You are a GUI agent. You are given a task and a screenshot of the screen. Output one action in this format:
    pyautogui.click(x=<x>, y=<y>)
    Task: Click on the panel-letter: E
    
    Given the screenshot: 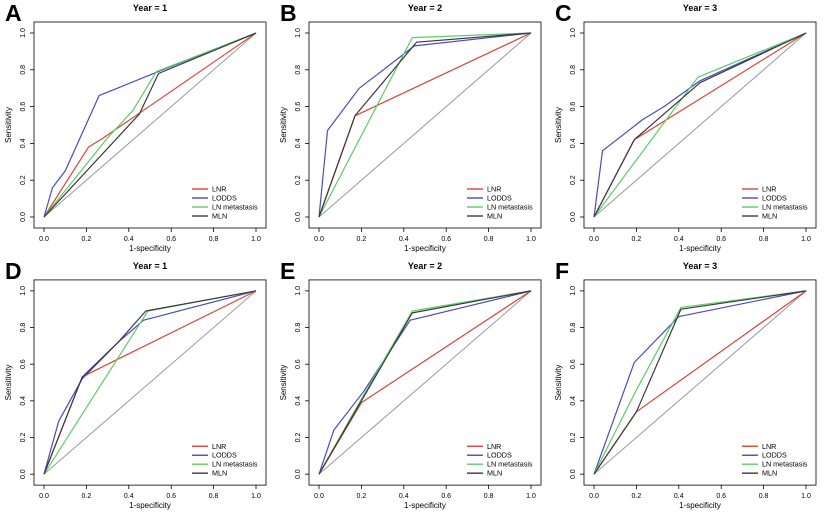 What is the action you would take?
    pyautogui.click(x=288, y=271)
    